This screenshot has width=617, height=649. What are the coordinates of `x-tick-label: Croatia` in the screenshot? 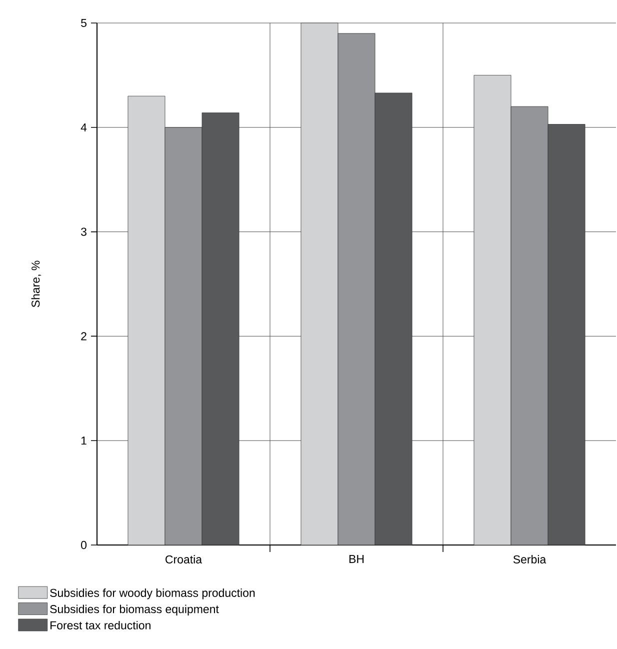 It's located at (184, 559).